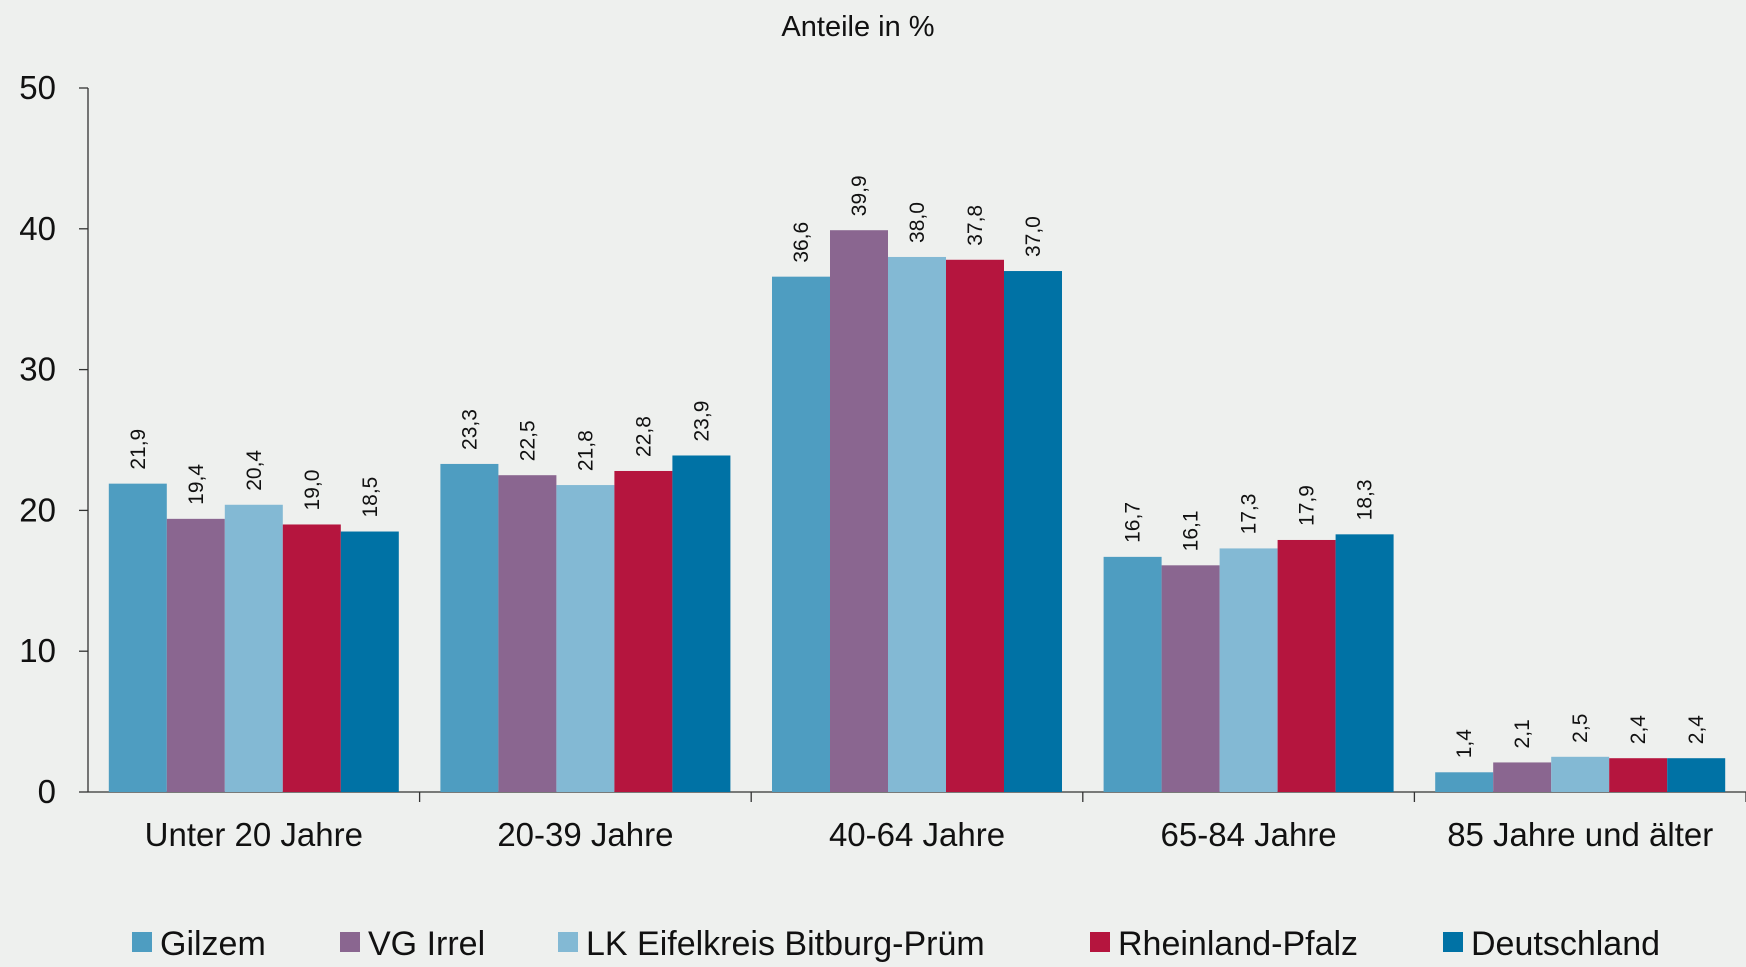  Describe the element at coordinates (859, 195) in the screenshot. I see `data-label: 39,9` at that location.